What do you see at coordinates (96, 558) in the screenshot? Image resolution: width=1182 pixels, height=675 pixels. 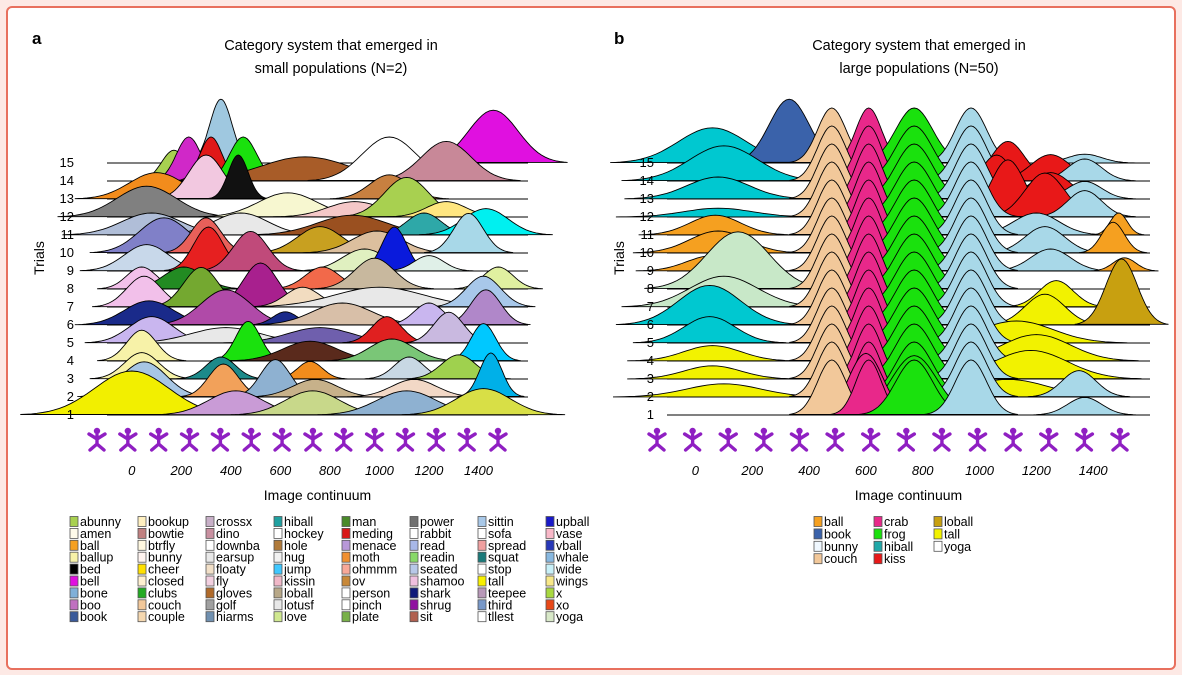 I see `legend-label: ballup` at bounding box center [96, 558].